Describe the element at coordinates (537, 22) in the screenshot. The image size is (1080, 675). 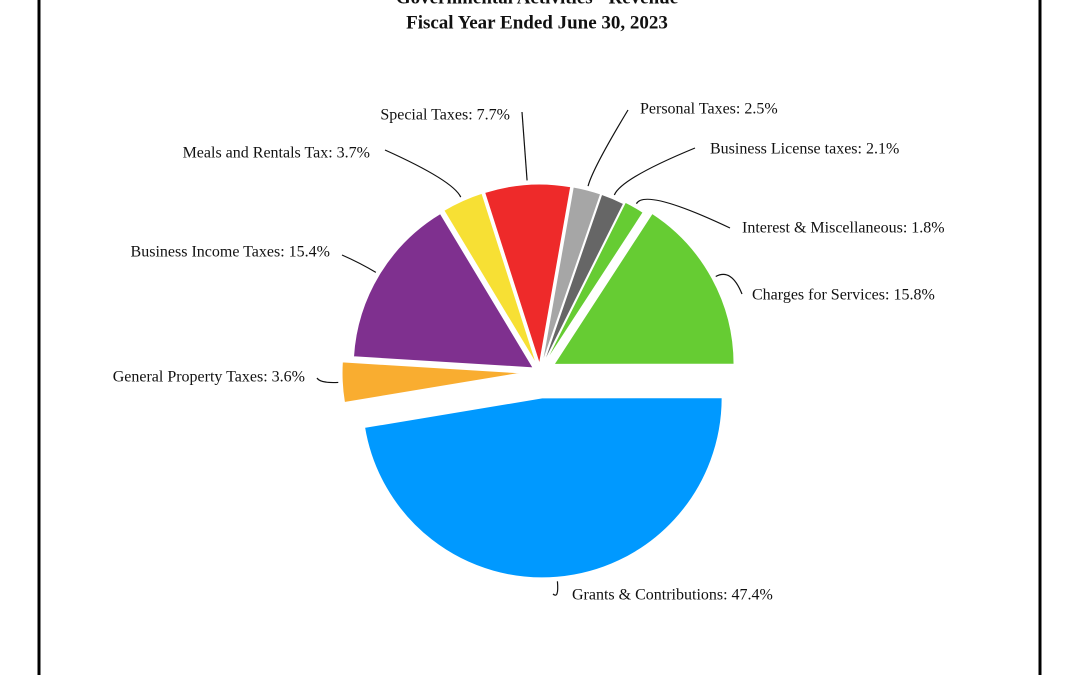
I see `chart-subtitle: Fiscal Year Ended June 30, 2023` at that location.